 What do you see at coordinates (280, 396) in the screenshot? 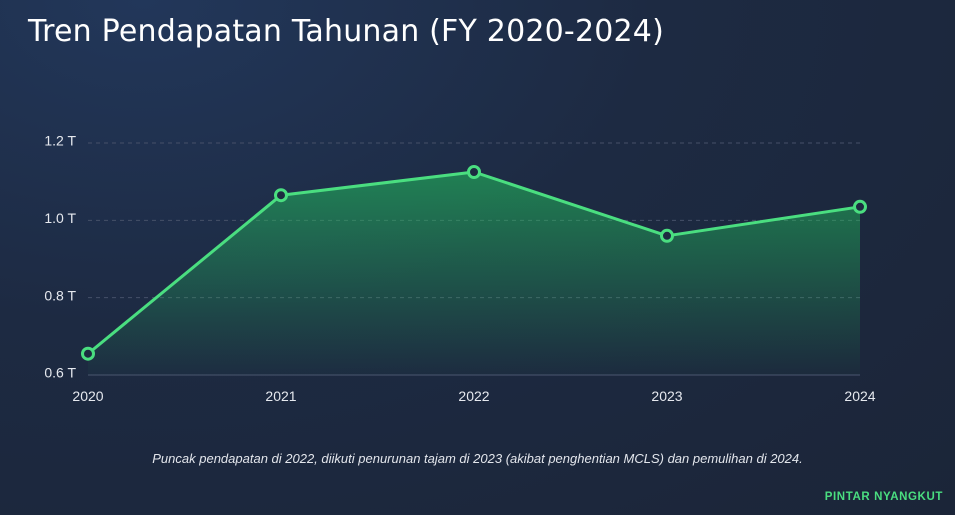
I see `x-tick-label: 2021` at bounding box center [280, 396].